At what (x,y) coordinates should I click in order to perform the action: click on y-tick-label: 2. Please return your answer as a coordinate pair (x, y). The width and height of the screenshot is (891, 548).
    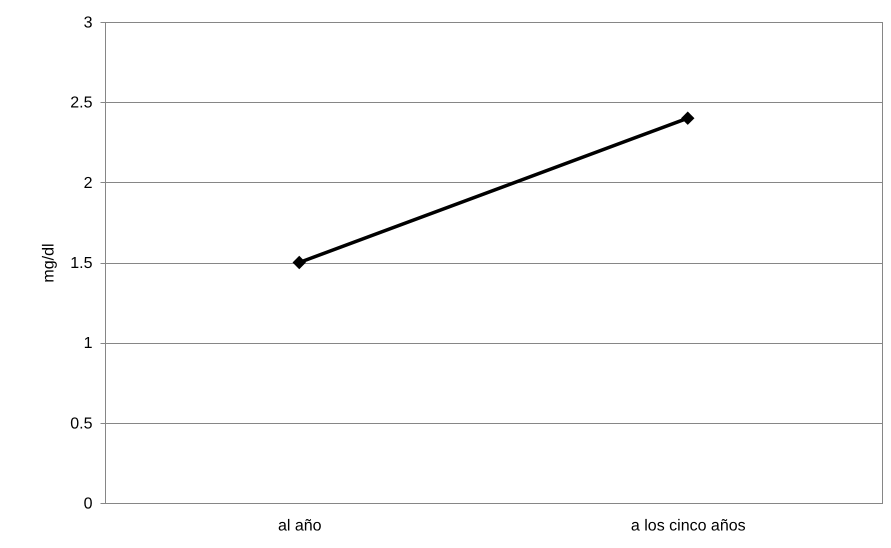
    Looking at the image, I should click on (88, 183).